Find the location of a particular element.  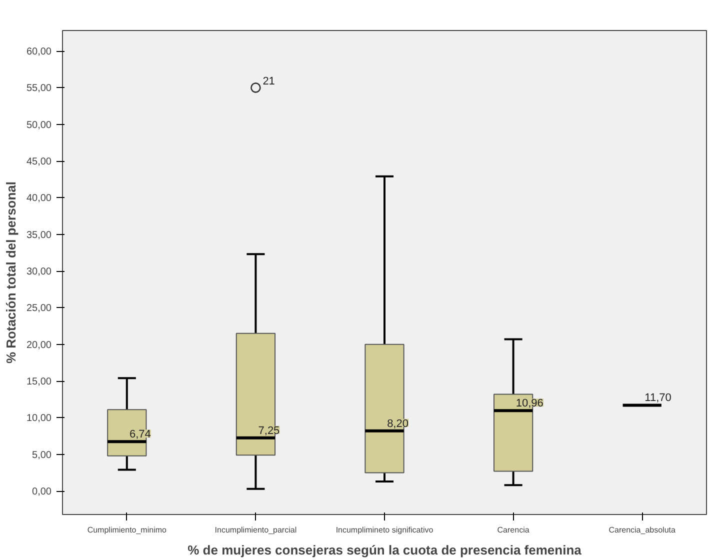

x-tick-label: Incumplimineto significativo is located at coordinates (385, 530).